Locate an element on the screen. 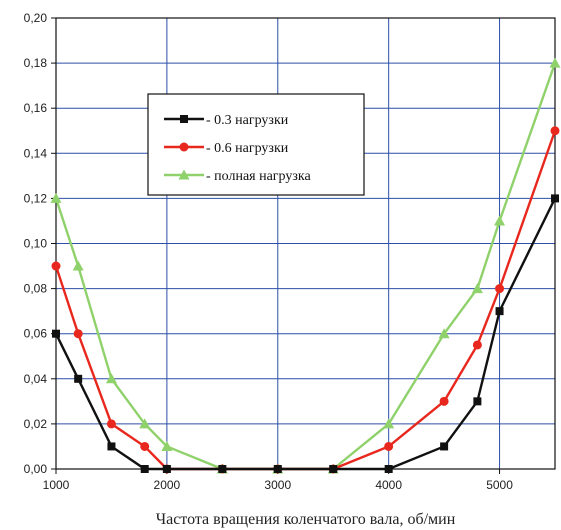 The image size is (561, 530). legend-label: - 0.6 нагрузки is located at coordinates (247, 148).